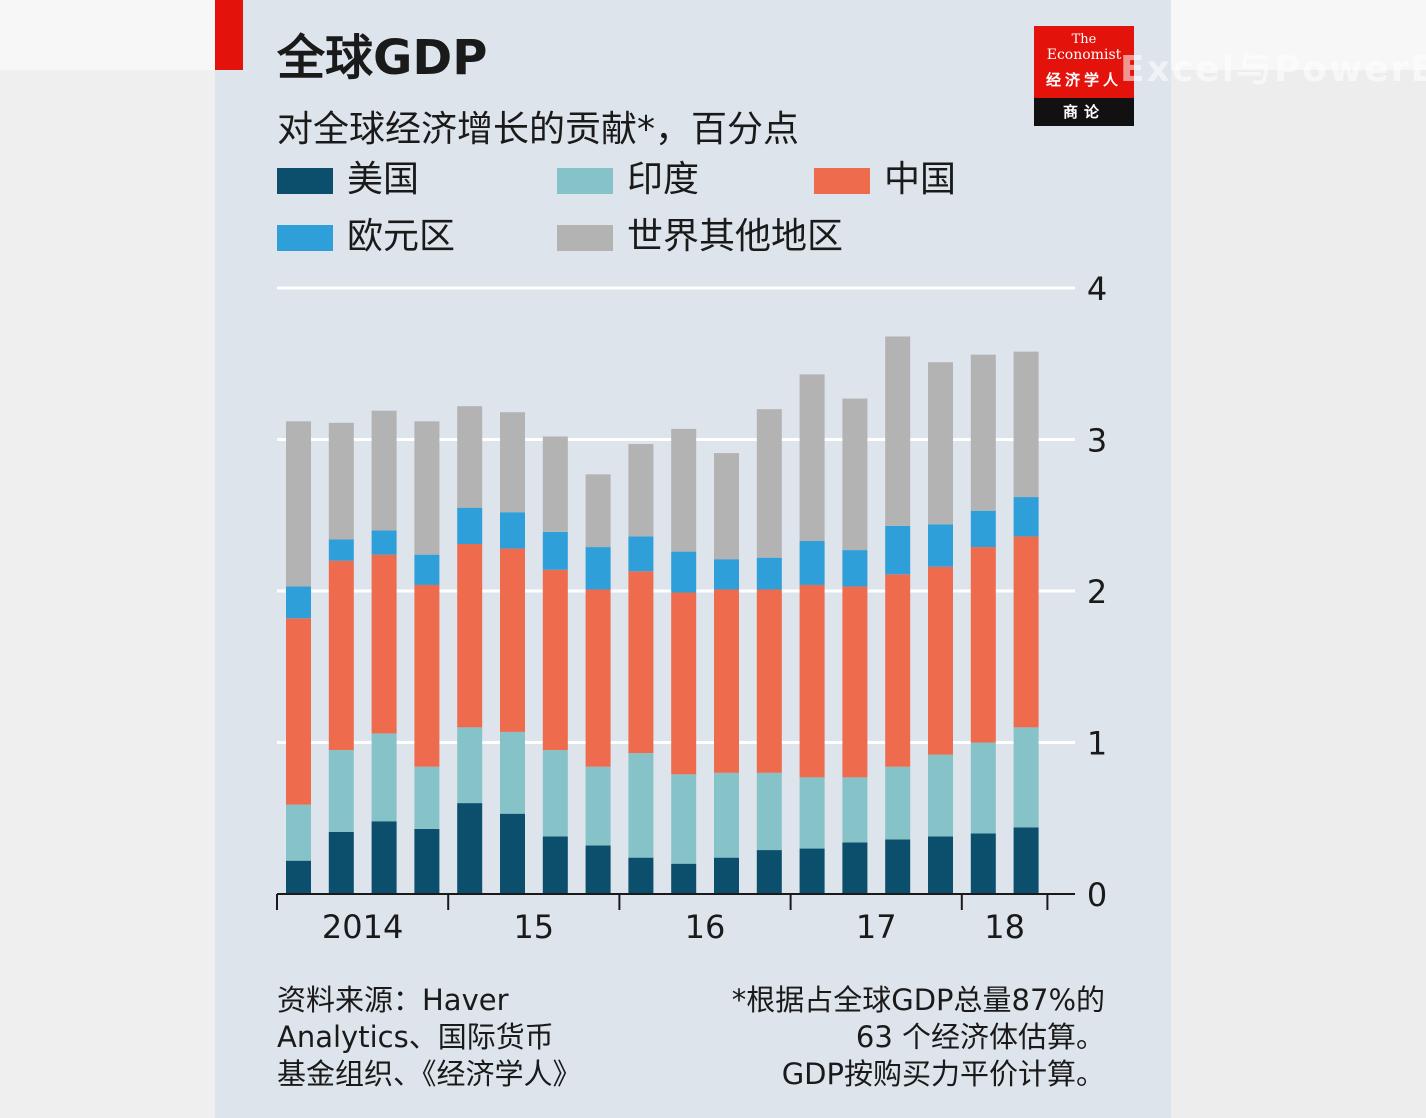  What do you see at coordinates (1004, 927) in the screenshot?
I see `x-tick-label: 18` at bounding box center [1004, 927].